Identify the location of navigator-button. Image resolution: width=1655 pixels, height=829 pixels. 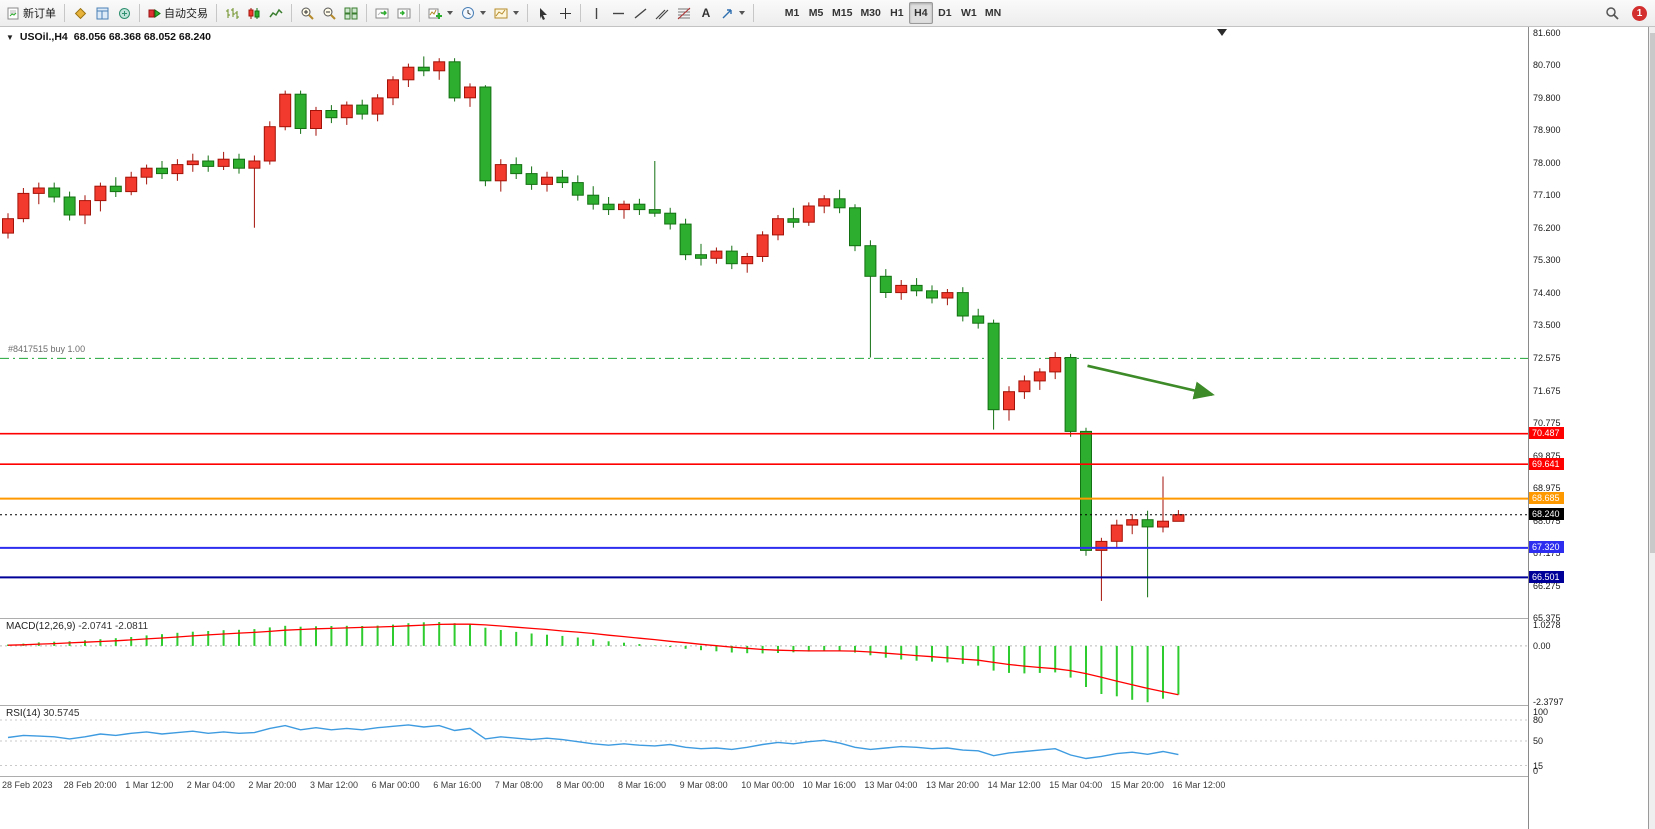
(102, 13).